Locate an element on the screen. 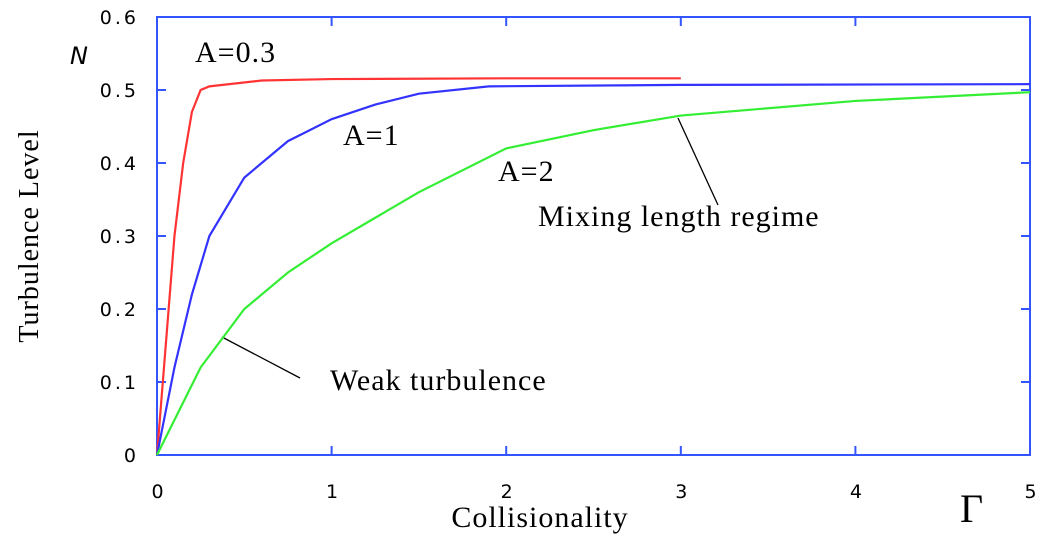 Image resolution: width=1040 pixels, height=537 pixels. y-tick-label: 0.1 is located at coordinates (119, 383).